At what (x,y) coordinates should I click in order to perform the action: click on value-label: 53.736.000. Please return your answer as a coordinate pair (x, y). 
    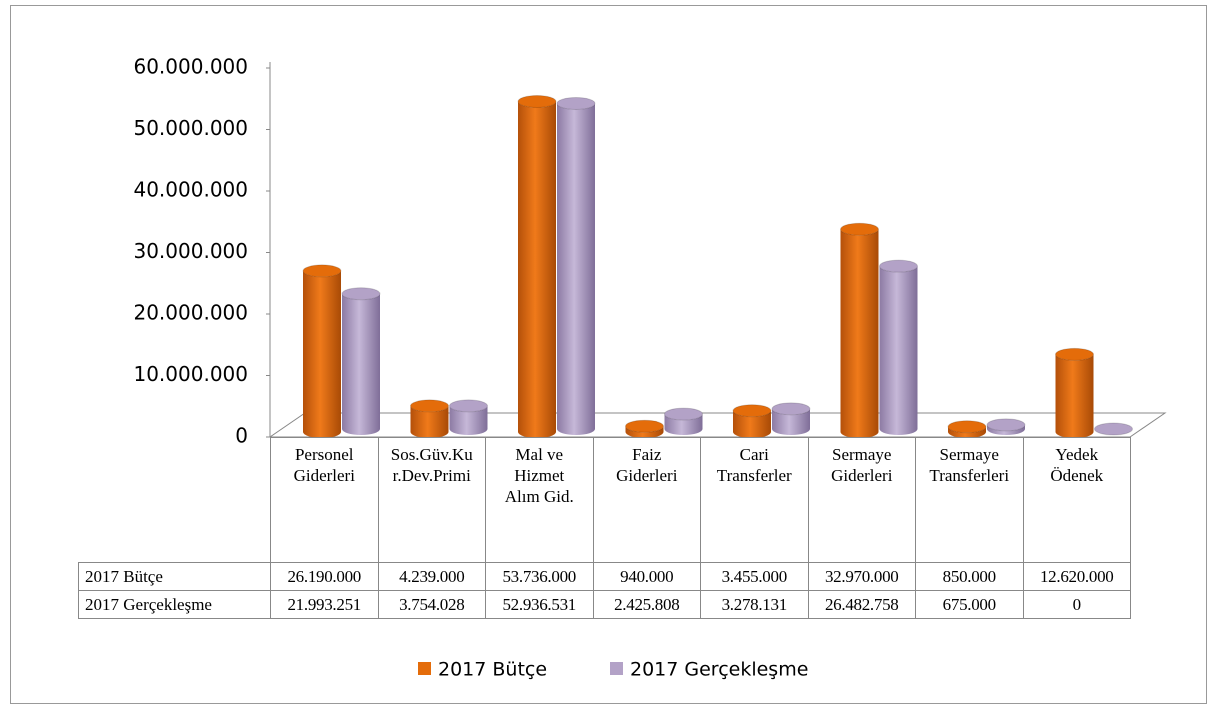
    Looking at the image, I should click on (539, 576).